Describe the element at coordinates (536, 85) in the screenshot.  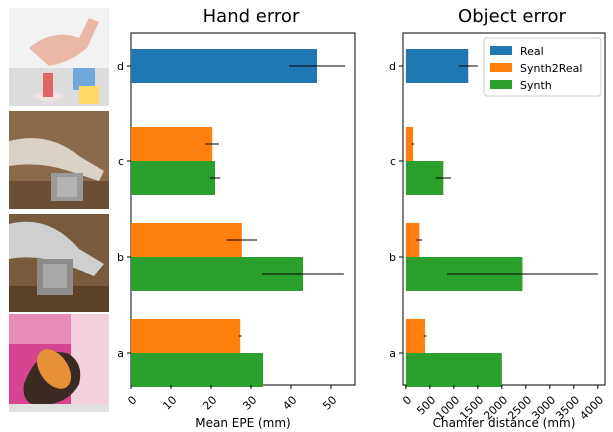
I see `legend-label-synth: Synth` at that location.